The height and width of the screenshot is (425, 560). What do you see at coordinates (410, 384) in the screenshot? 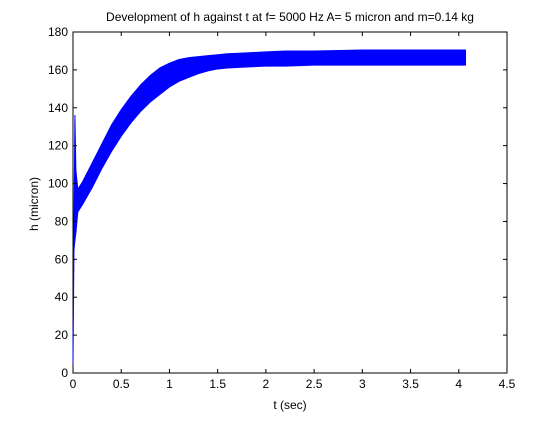
I see `x-tick-label-7: 3.5` at bounding box center [410, 384].